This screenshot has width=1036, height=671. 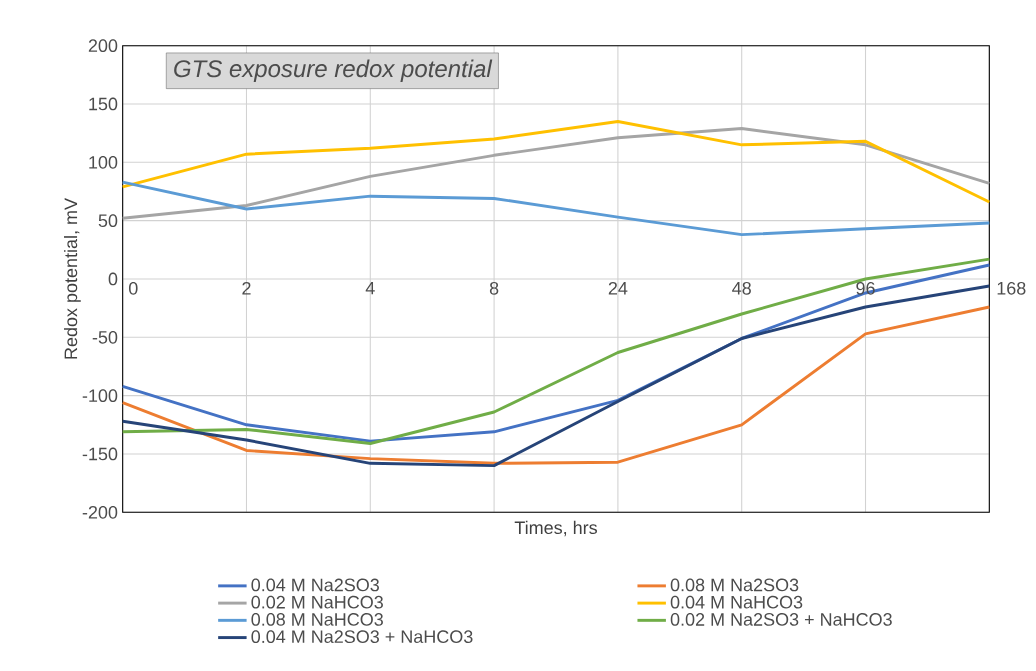 I want to click on legend-label: 0.04 M Na2SO3 + NaHCO3, so click(x=362, y=637).